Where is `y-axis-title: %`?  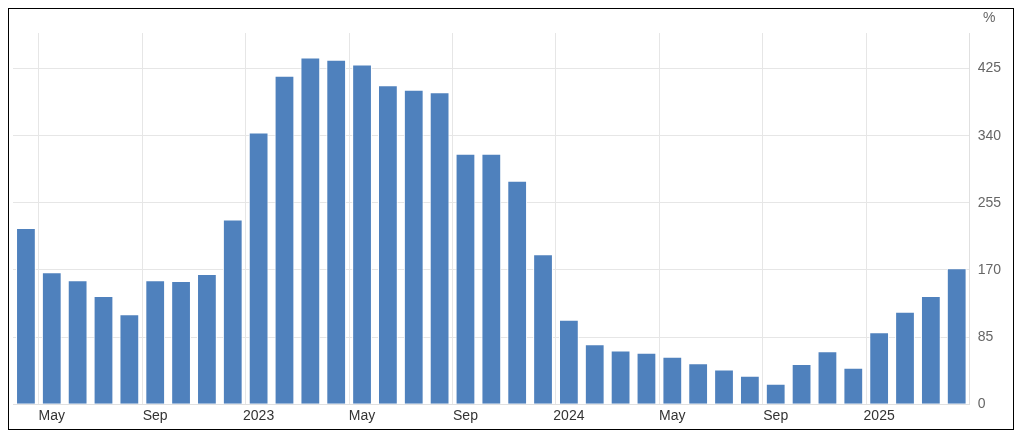 y-axis-title: % is located at coordinates (989, 16).